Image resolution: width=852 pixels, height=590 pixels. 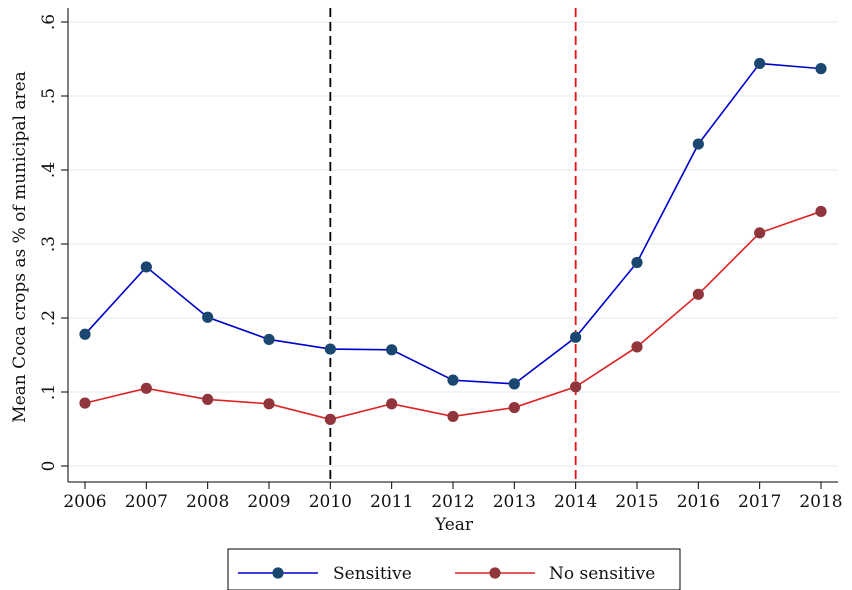 I want to click on x-tick-label: 2014, so click(x=575, y=502).